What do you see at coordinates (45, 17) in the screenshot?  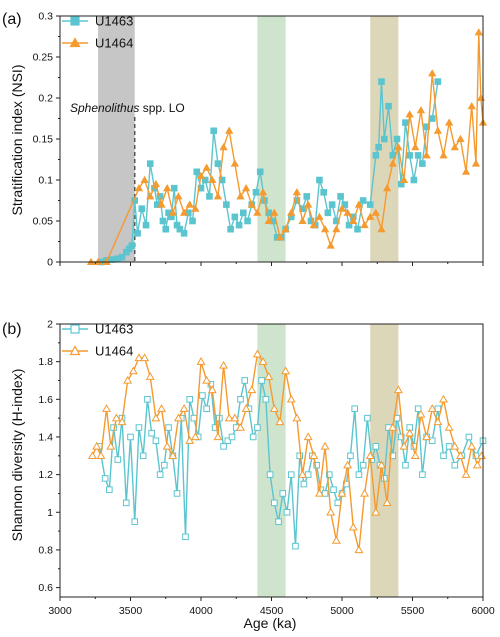 I see `y-tick-label: 0.3` at bounding box center [45, 17].